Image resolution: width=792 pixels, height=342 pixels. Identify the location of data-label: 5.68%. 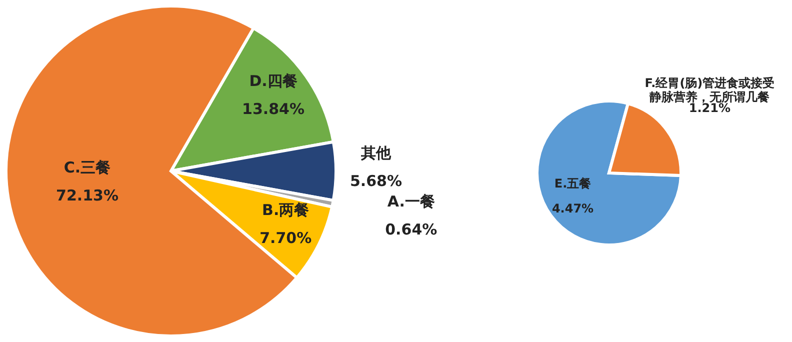
(376, 181).